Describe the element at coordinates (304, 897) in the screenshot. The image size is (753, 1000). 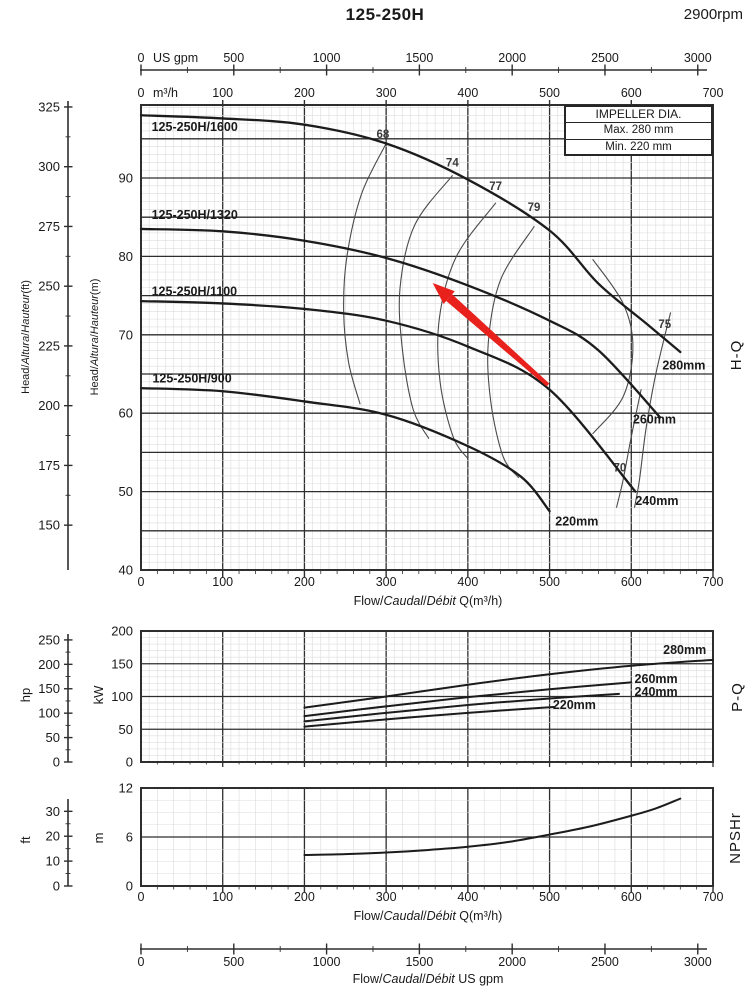
I see `npshr-x-tick-label: 200` at that location.